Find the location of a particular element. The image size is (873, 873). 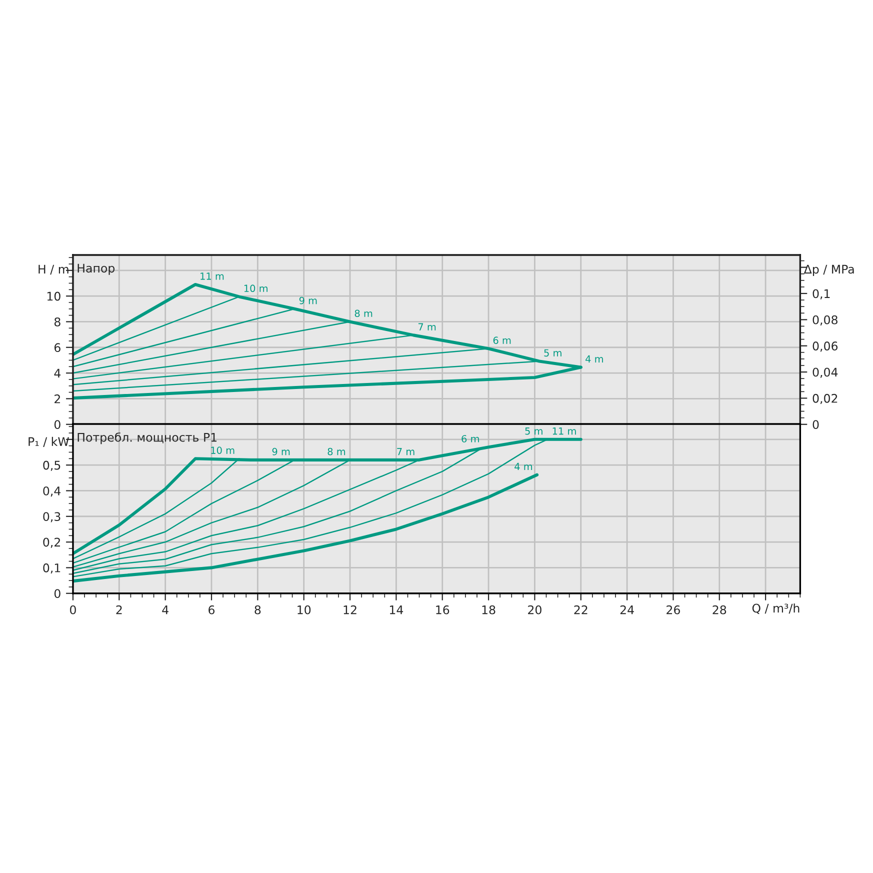

y-tick-label: 10 is located at coordinates (53, 296).